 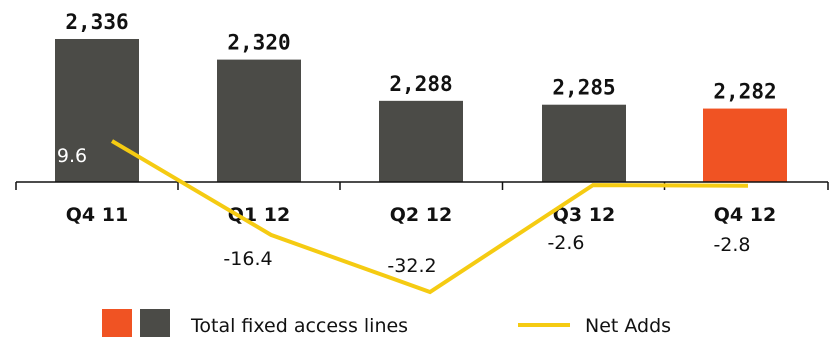 I want to click on bar-value-label: 2,336, so click(x=96, y=22).